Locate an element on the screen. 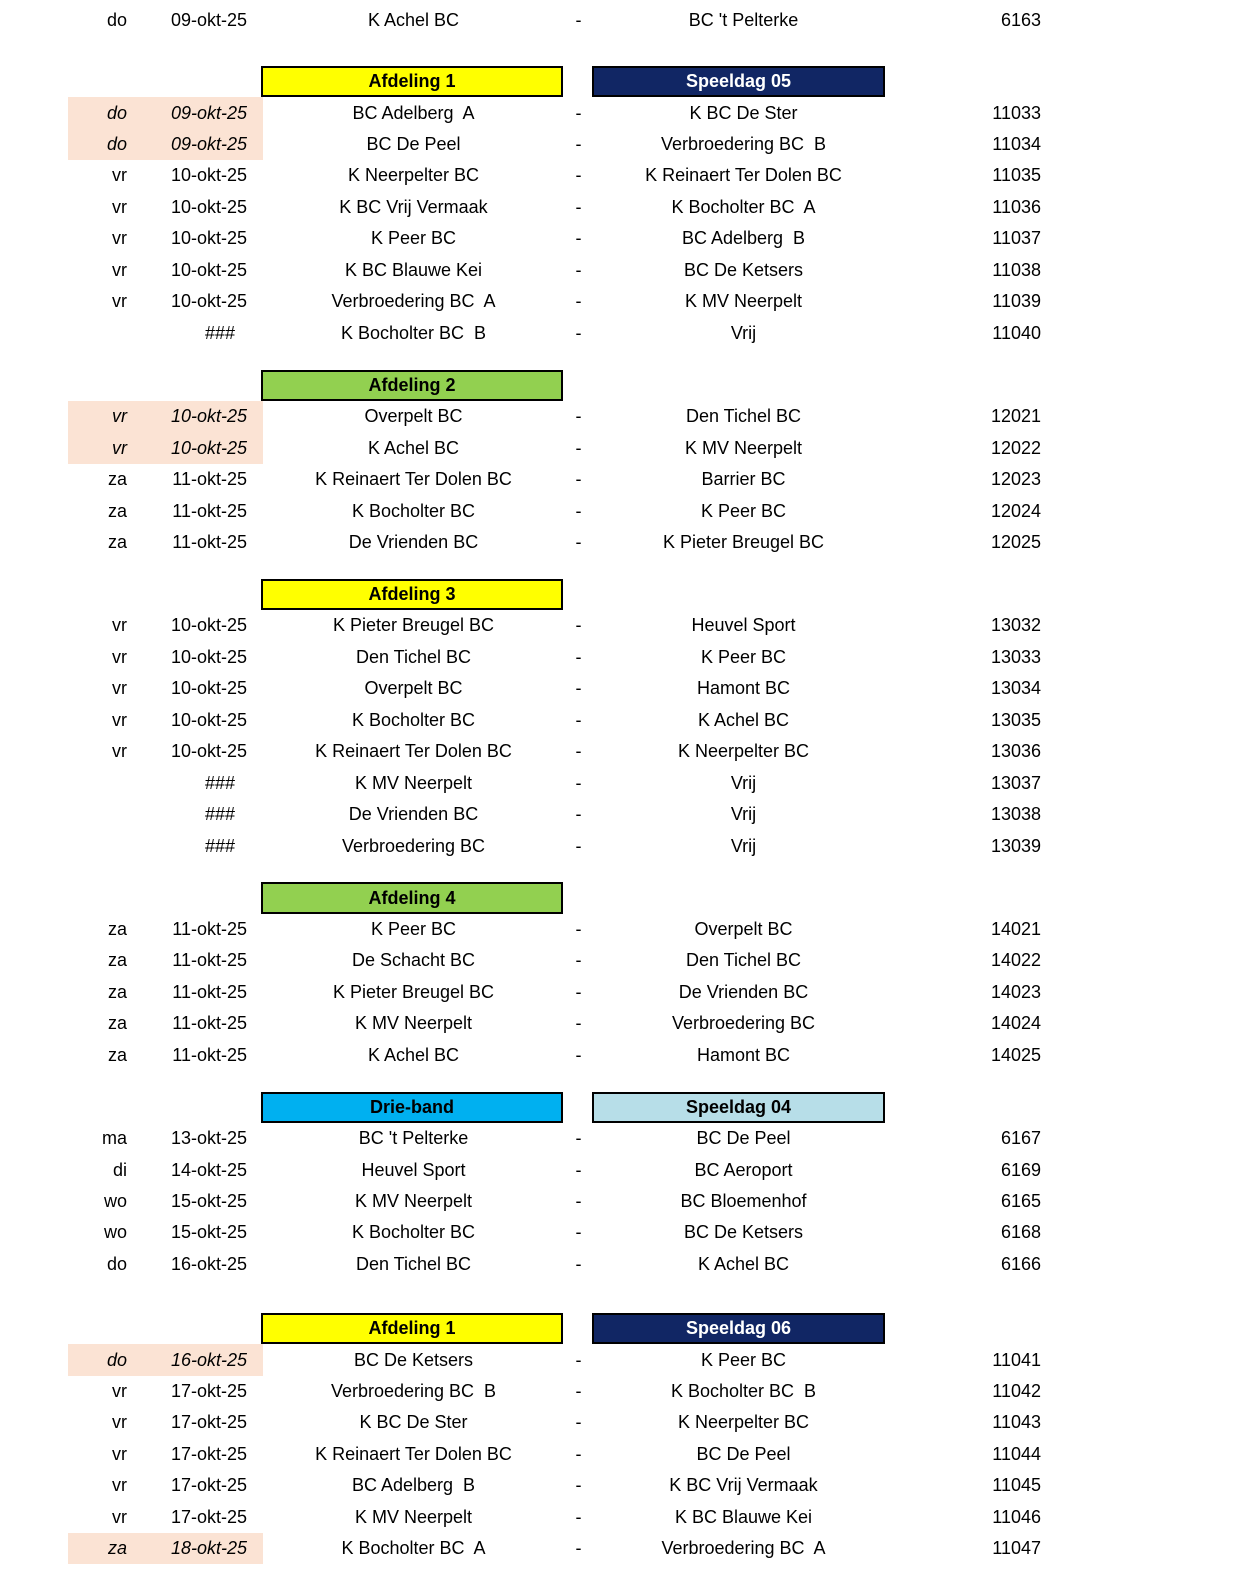 The image size is (1240, 1572). date-cell: 09-okt-25 is located at coordinates (208, 112).